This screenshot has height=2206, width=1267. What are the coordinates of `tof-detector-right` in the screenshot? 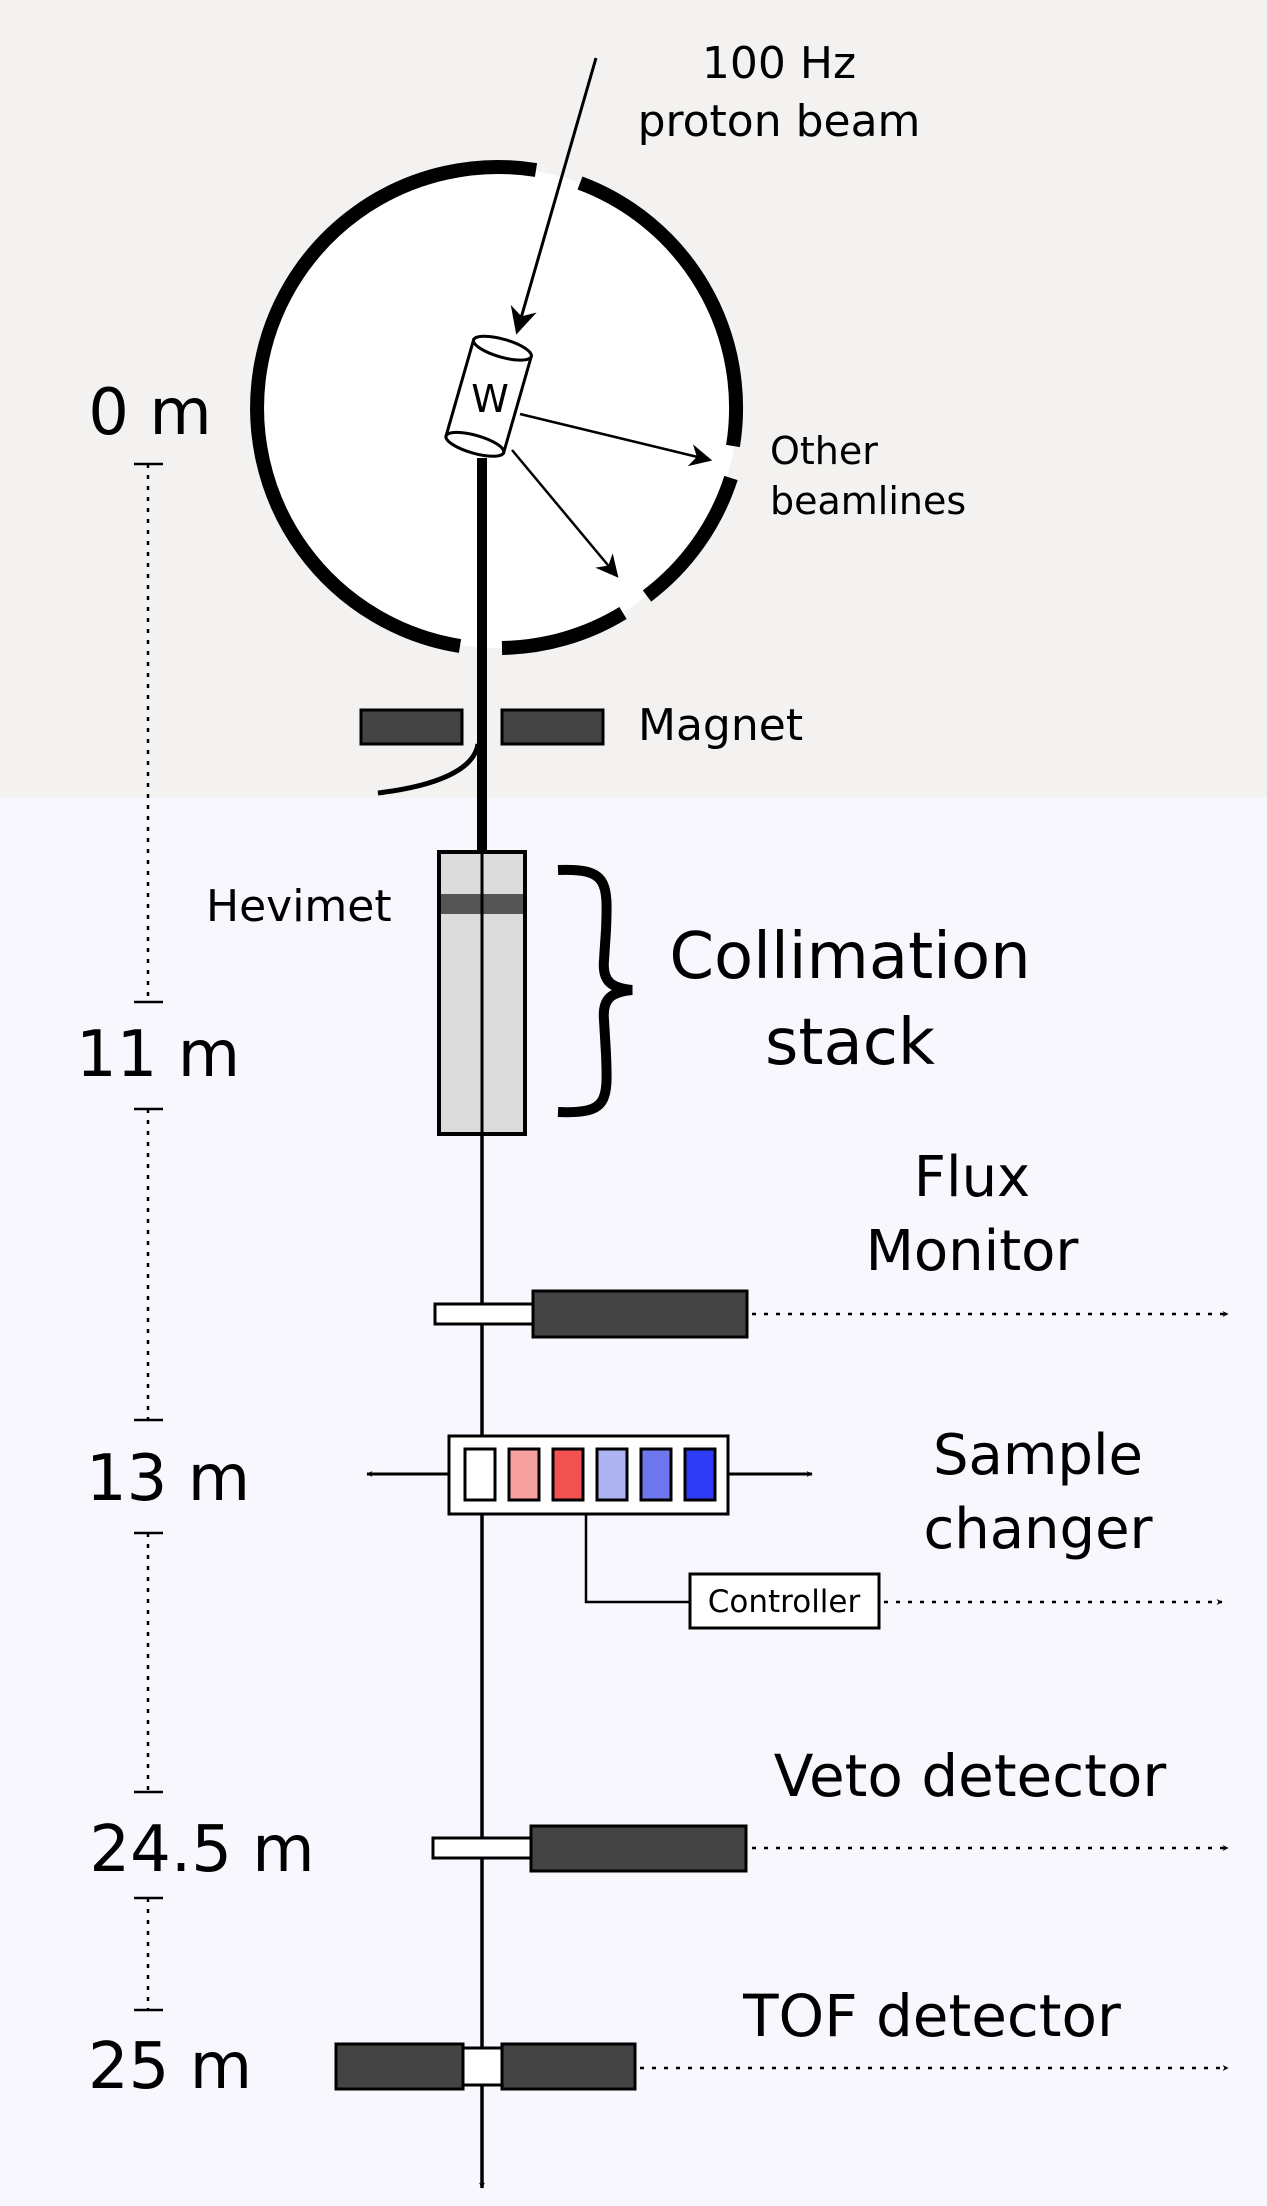 It's located at (568, 2066).